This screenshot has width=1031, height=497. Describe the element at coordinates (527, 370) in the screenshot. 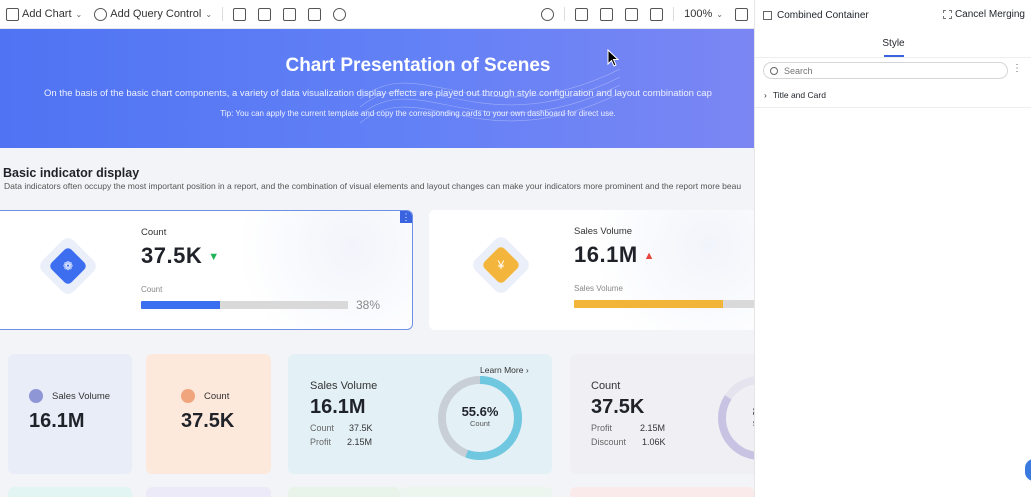

I see `chevron-right-icon: ›` at that location.